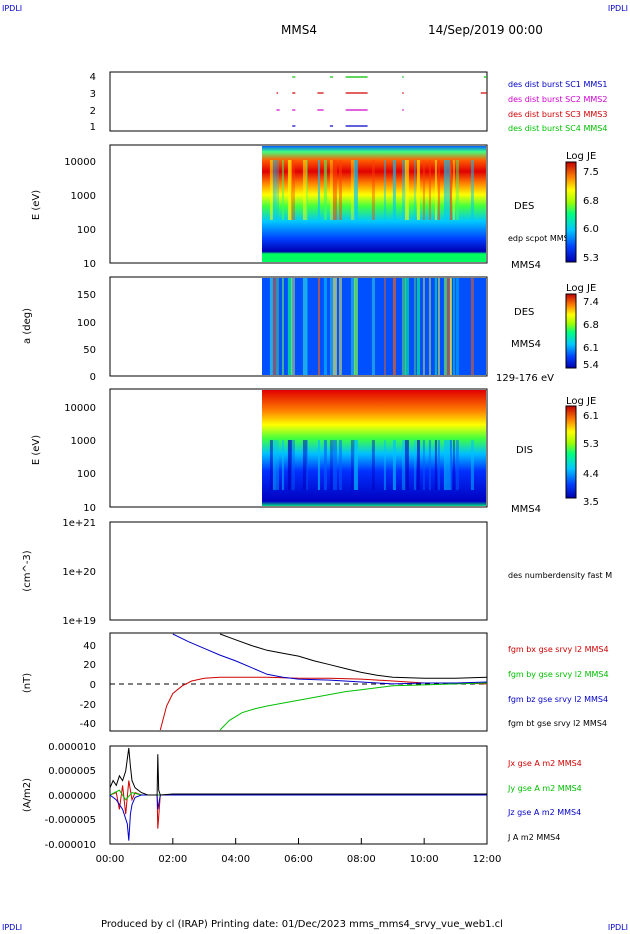 The width and height of the screenshot is (630, 934). I want to click on time-tick-label-4: 08:00, so click(361, 859).